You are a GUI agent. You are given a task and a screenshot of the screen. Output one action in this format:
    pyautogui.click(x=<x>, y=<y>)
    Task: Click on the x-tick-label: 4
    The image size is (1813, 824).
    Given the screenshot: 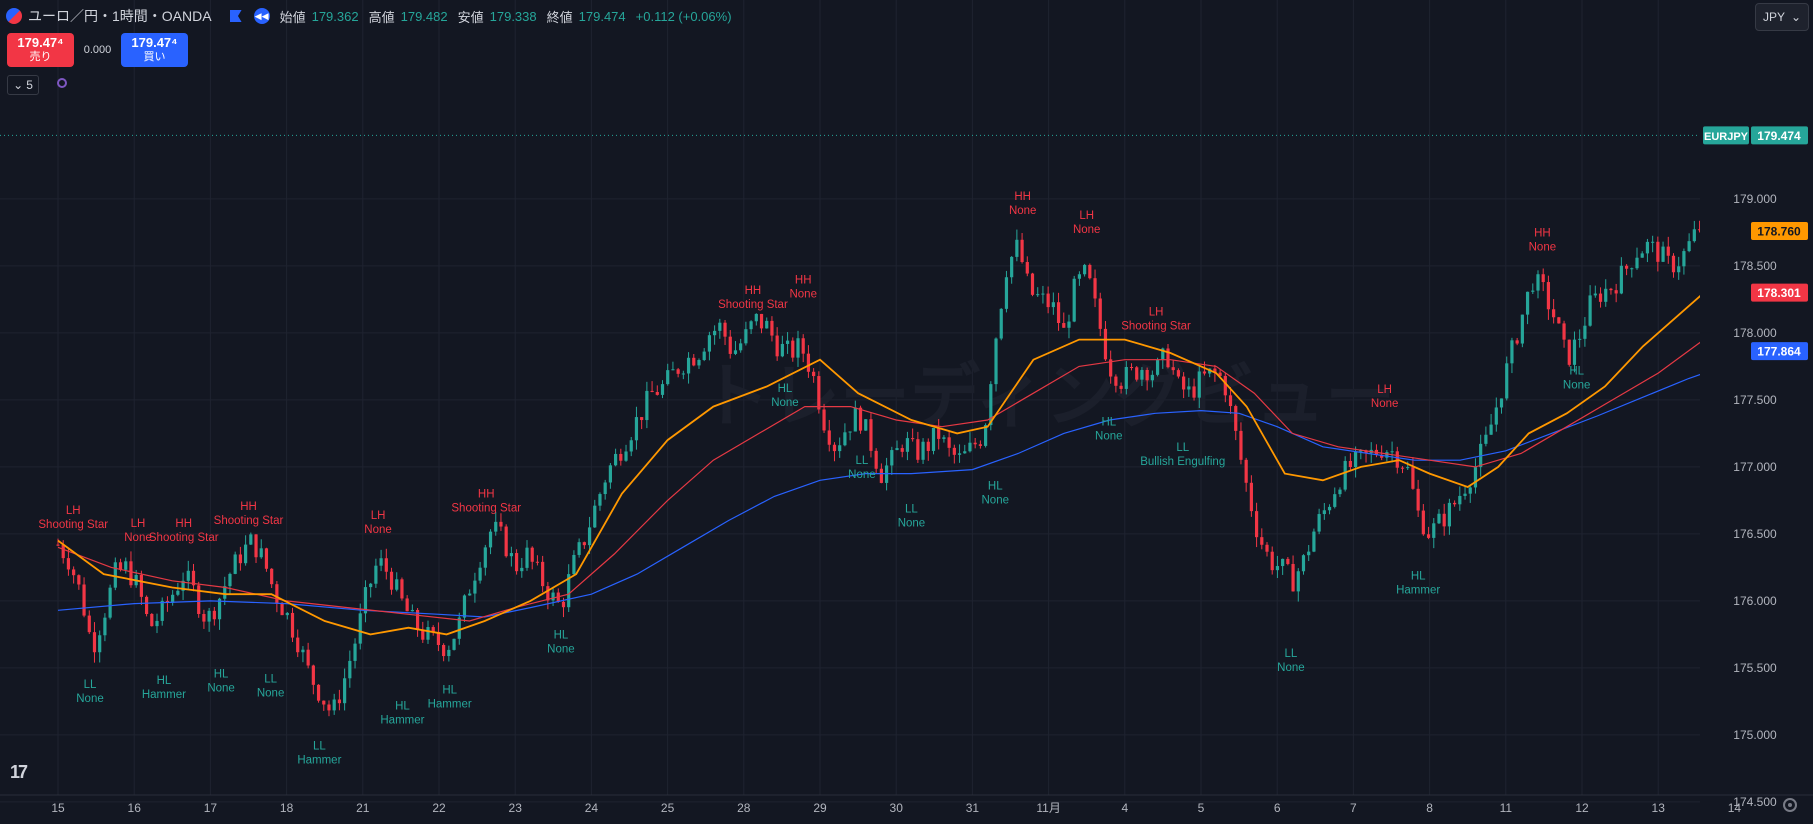 What is the action you would take?
    pyautogui.click(x=1124, y=808)
    